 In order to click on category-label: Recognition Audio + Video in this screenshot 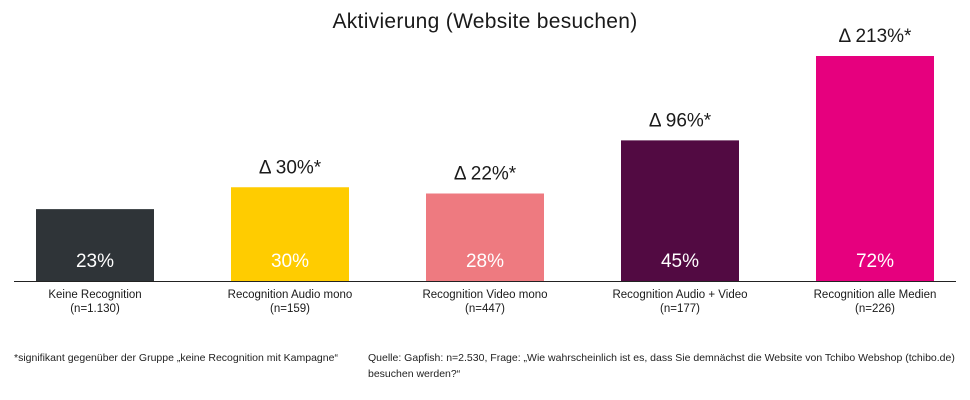, I will do `click(679, 295)`.